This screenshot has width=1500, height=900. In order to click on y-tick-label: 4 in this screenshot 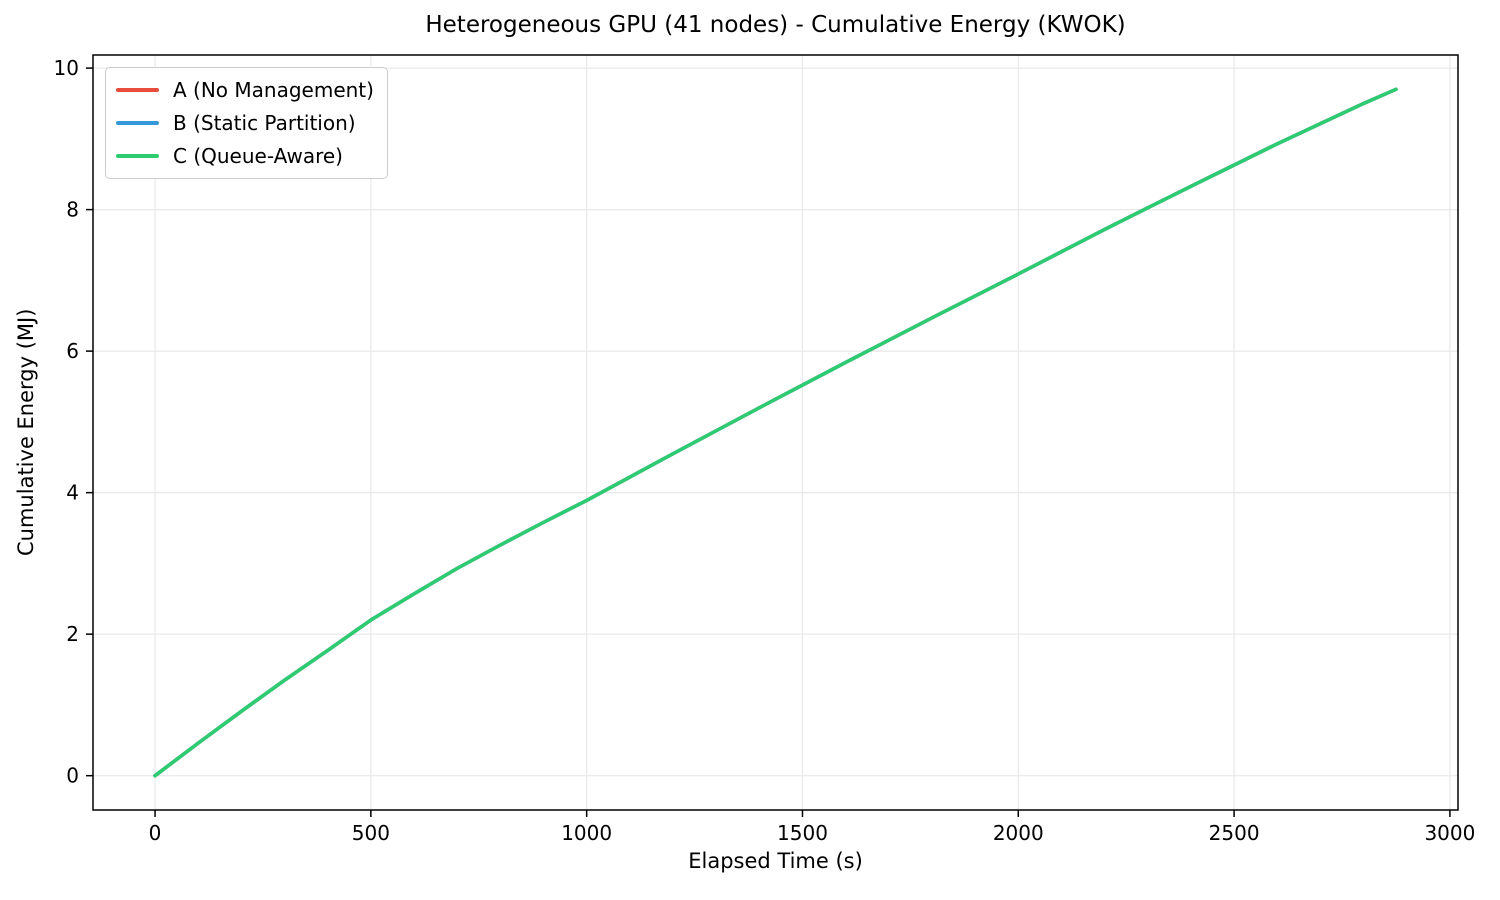, I will do `click(72, 493)`.